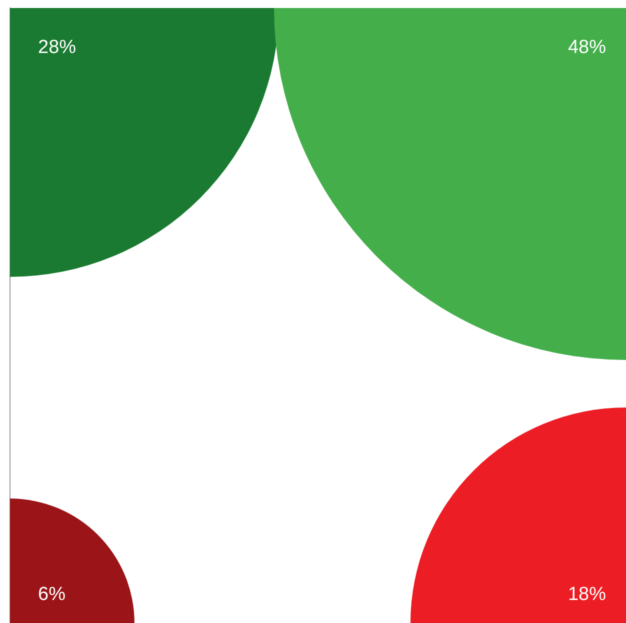  What do you see at coordinates (52, 595) in the screenshot?
I see `data-label: 6%` at bounding box center [52, 595].